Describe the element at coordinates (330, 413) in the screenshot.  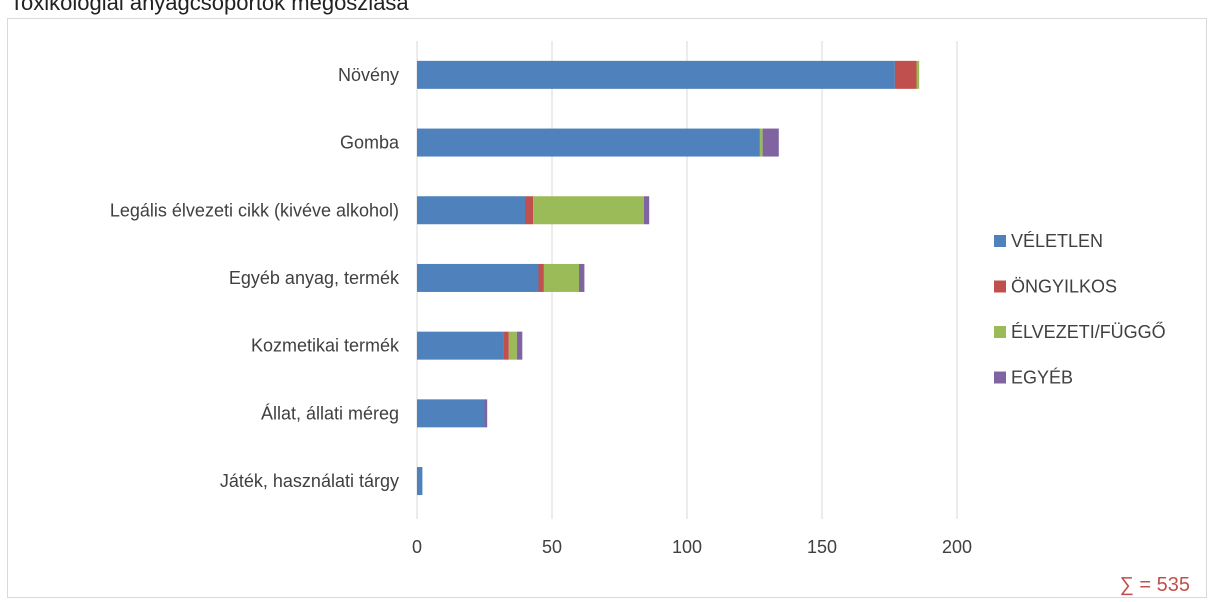
I see `category-label: Állat, állati méreg` at that location.